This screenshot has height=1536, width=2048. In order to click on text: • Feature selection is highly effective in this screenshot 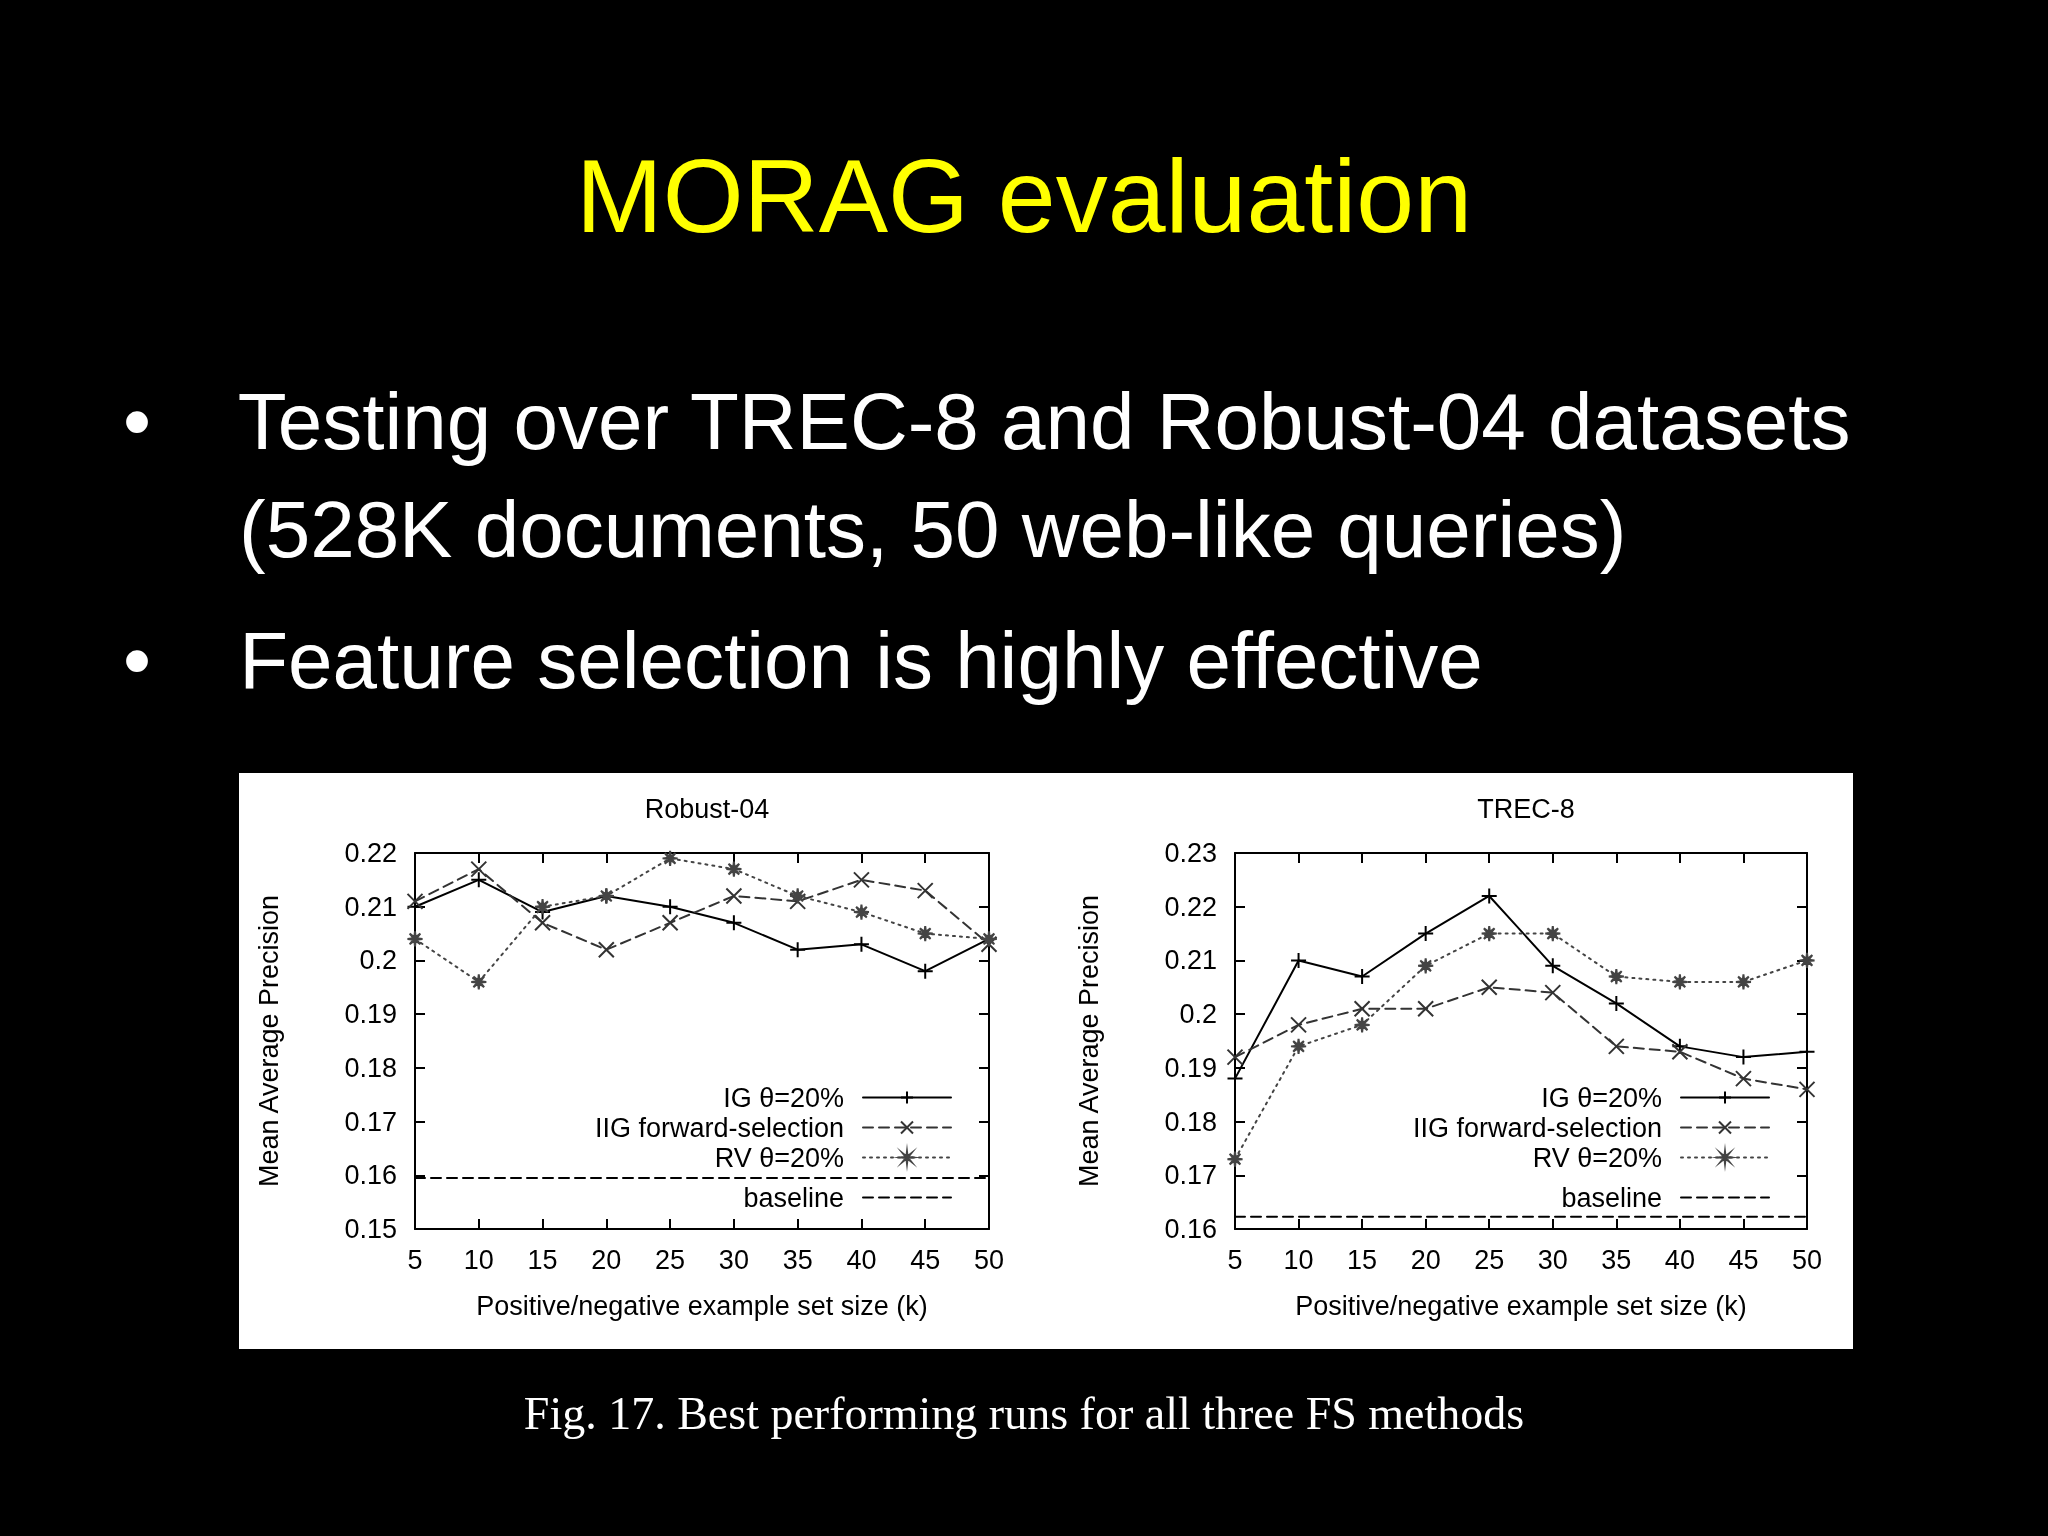, I will do `click(803, 661)`.